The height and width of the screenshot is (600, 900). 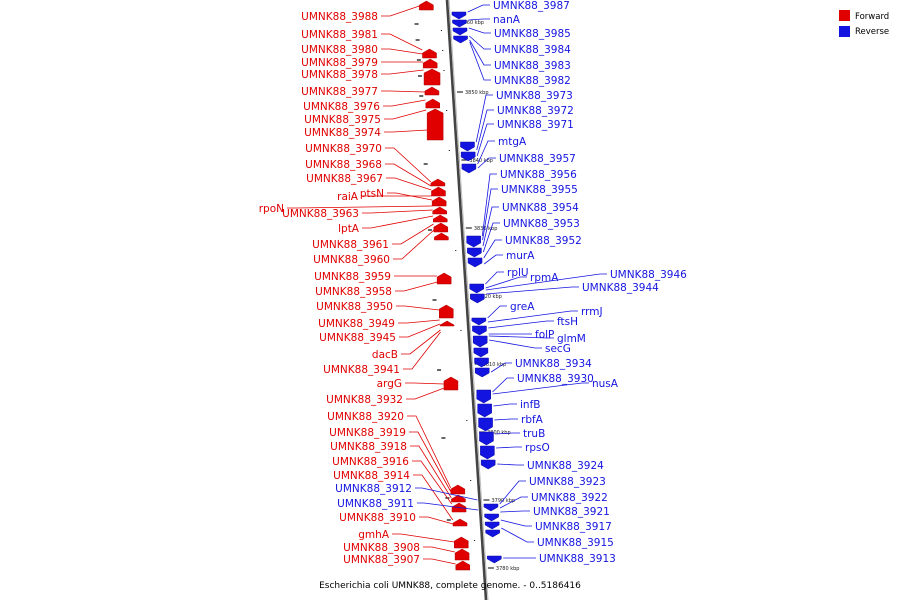 What do you see at coordinates (553, 364) in the screenshot?
I see `reverse-gene-label: UMNK88_3934` at bounding box center [553, 364].